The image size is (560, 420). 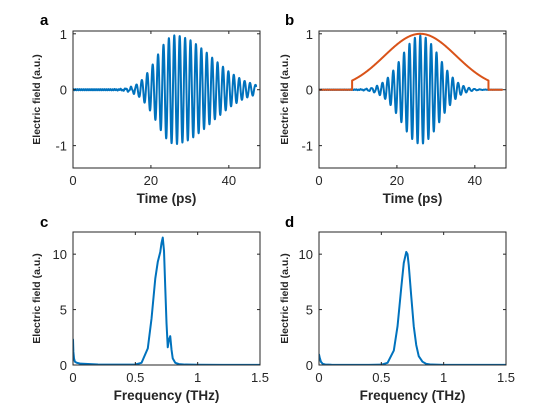 I want to click on plot-area-a, so click(x=165, y=89).